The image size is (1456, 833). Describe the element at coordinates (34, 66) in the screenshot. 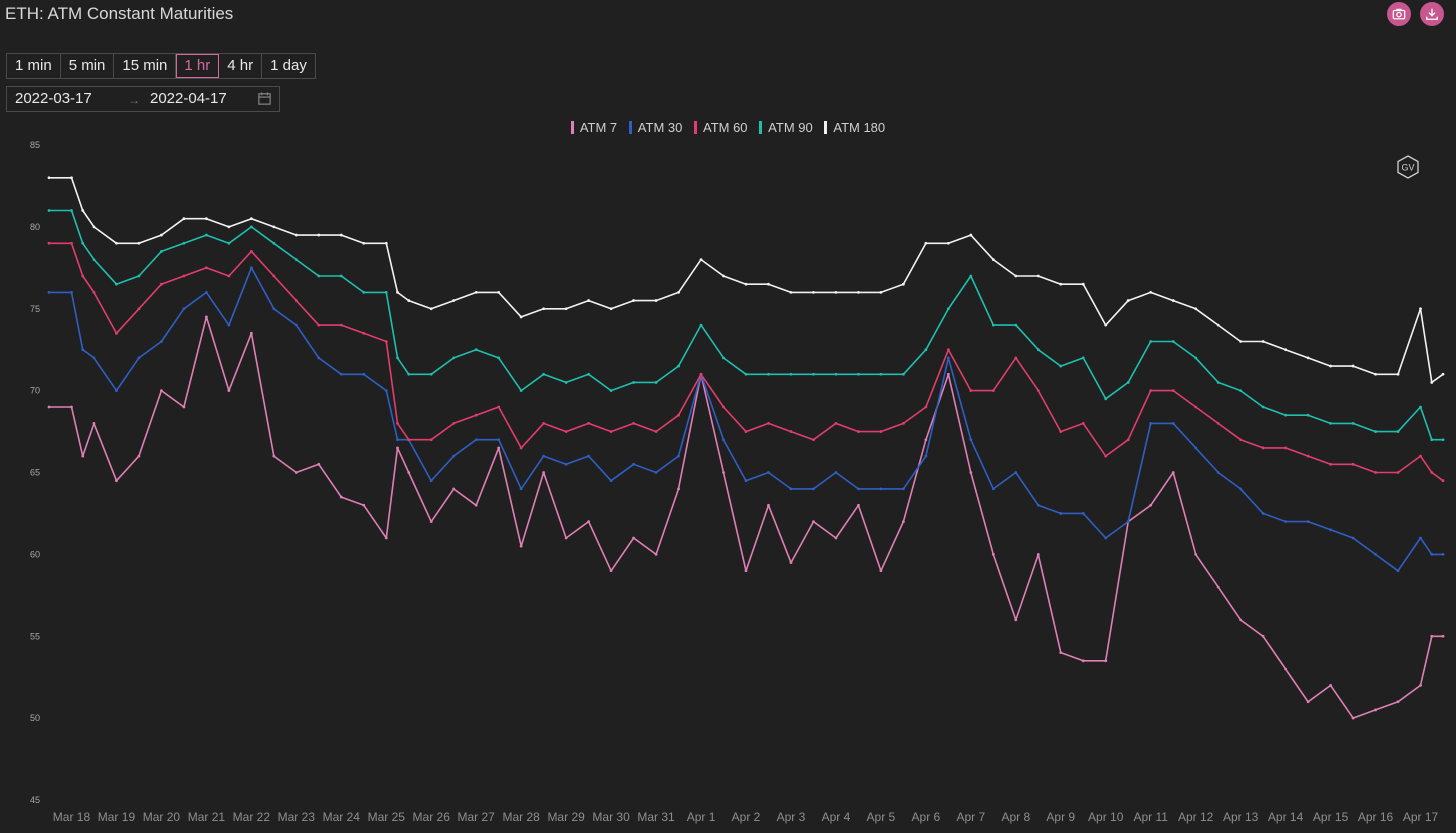

I see `interval-1min-button: 1 min` at that location.